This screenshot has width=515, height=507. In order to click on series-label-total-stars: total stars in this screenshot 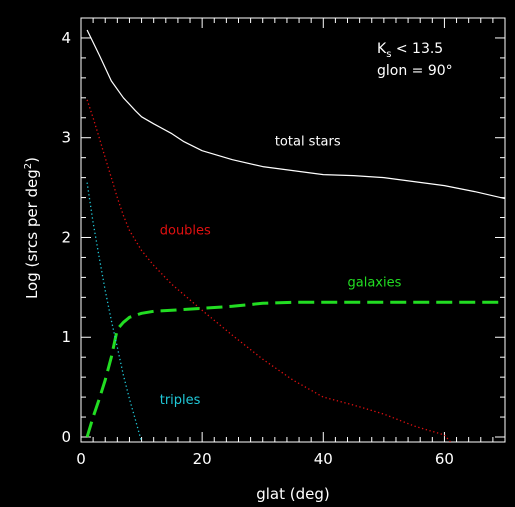, I will do `click(308, 142)`.